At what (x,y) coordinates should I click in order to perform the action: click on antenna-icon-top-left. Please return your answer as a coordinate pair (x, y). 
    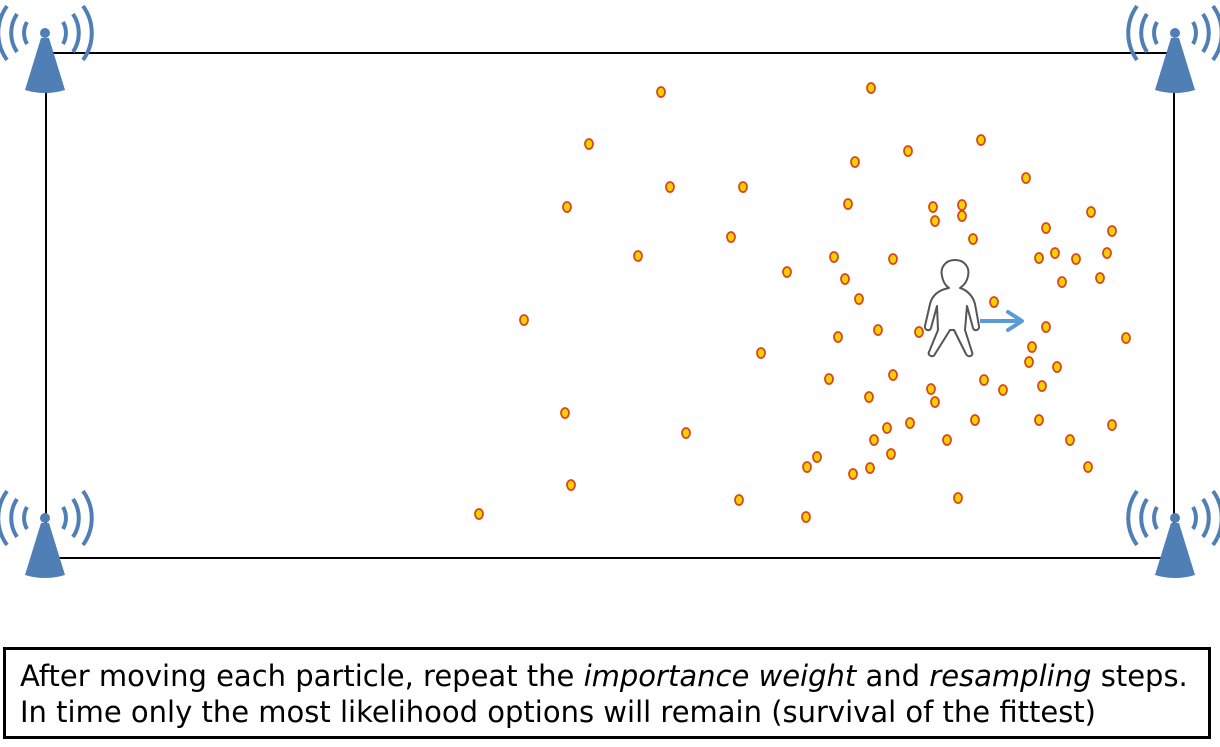
    Looking at the image, I should click on (47, 49).